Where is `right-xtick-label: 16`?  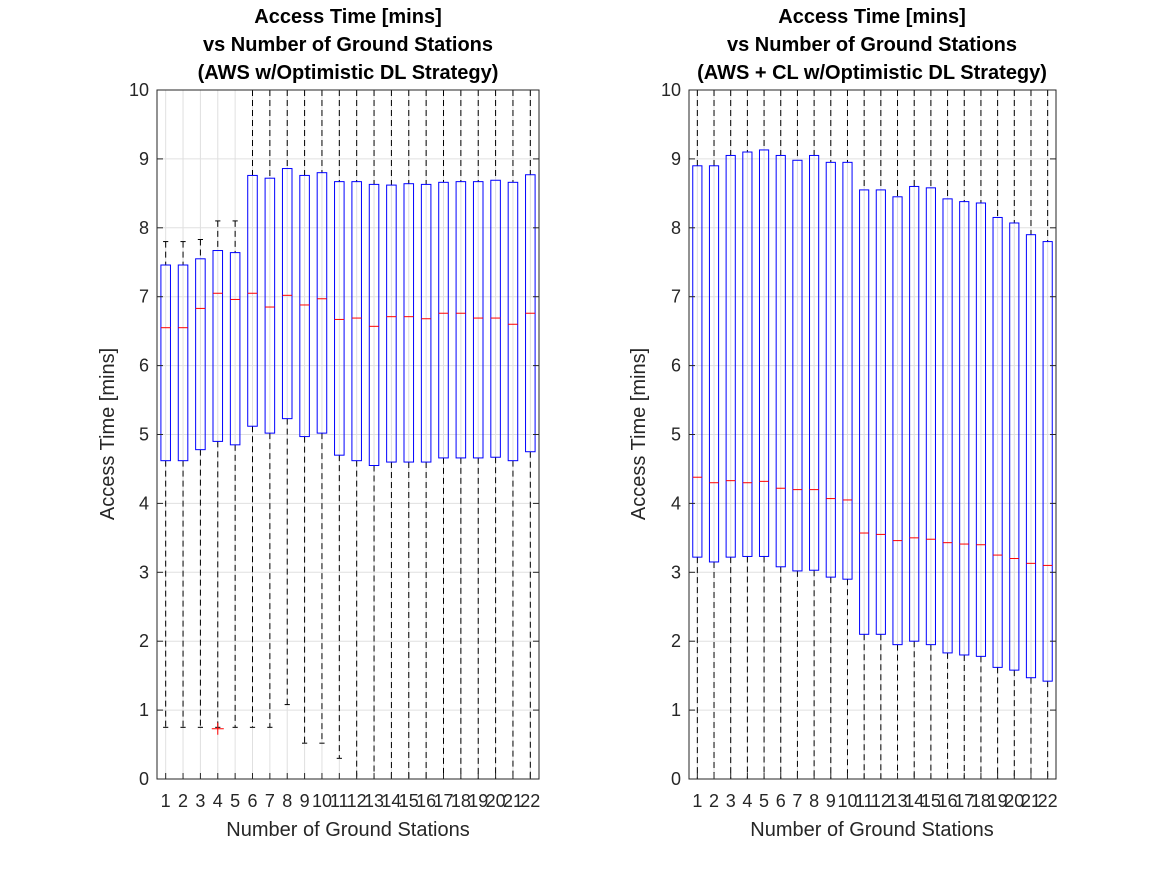
right-xtick-label: 16 is located at coordinates (948, 801).